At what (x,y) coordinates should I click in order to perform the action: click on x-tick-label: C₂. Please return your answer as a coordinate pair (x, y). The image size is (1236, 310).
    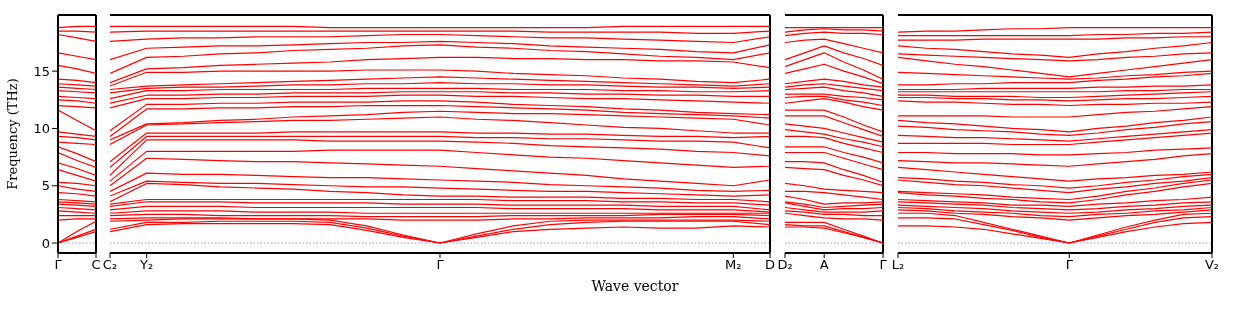
    Looking at the image, I should click on (110, 265).